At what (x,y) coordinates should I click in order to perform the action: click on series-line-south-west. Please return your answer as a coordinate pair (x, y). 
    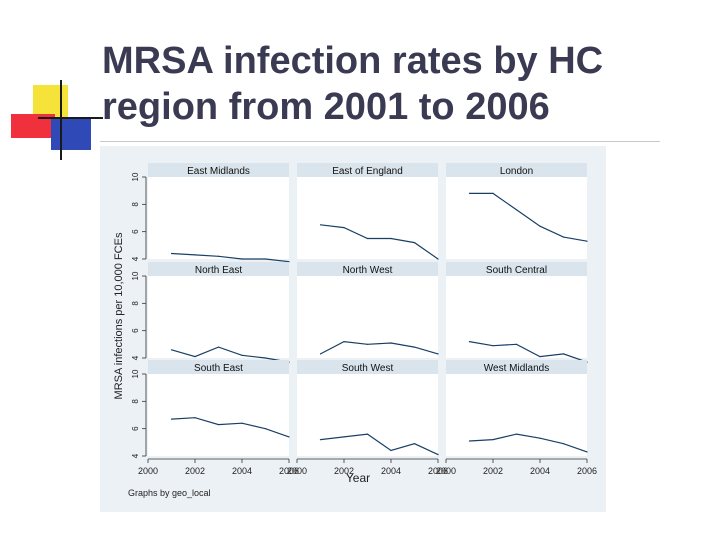
    Looking at the image, I should click on (379, 444).